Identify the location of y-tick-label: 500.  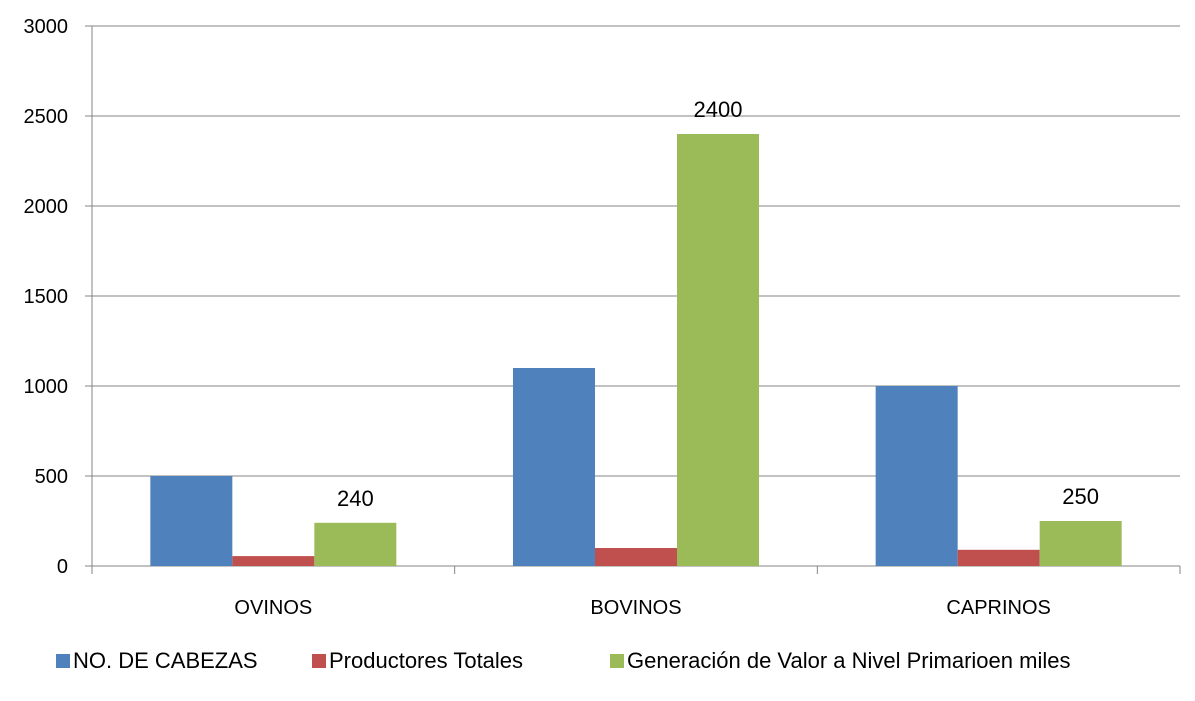
(51, 477).